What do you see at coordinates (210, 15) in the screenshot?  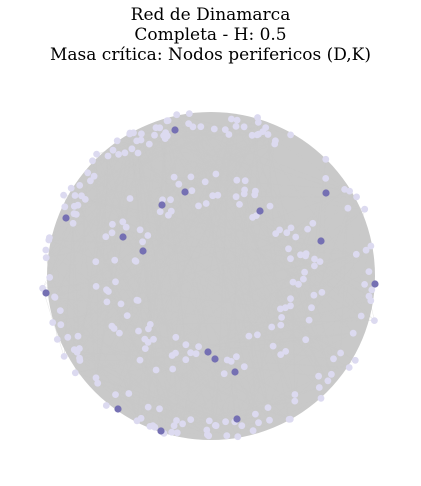 I see `figure-title: Red de Dinamarca` at bounding box center [210, 15].